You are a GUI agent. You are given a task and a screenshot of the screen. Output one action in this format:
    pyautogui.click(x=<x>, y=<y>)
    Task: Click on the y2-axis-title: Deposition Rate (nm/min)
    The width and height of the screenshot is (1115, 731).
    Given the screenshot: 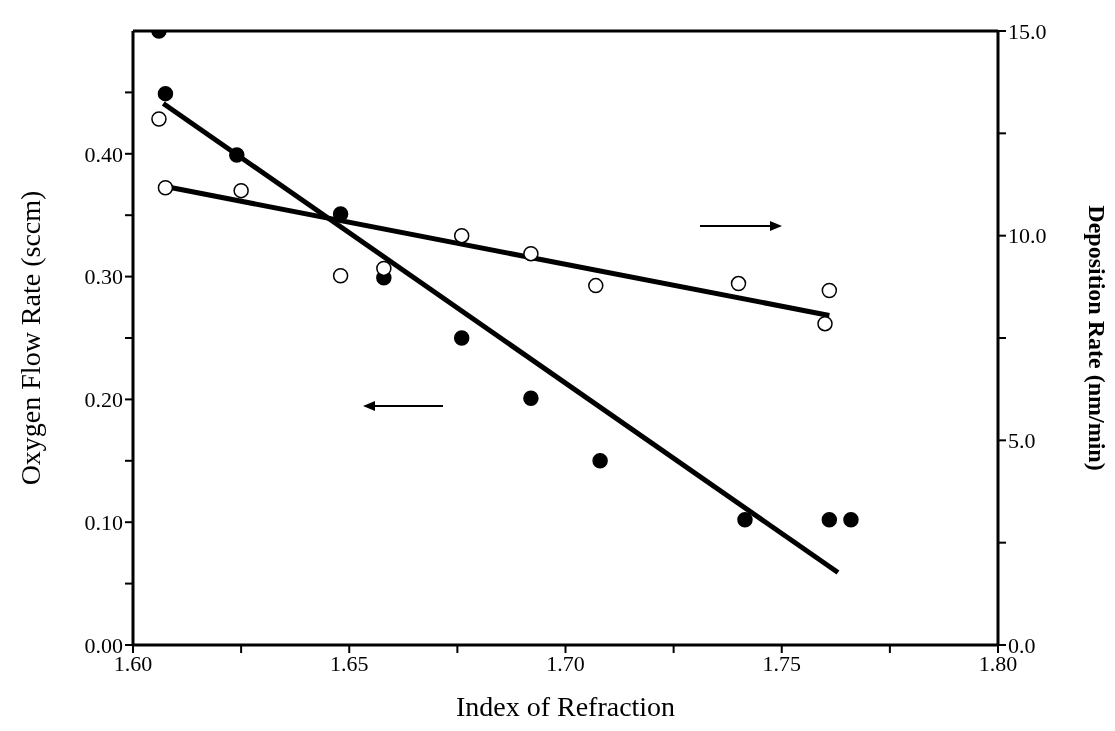 What is the action you would take?
    pyautogui.click(x=1097, y=338)
    